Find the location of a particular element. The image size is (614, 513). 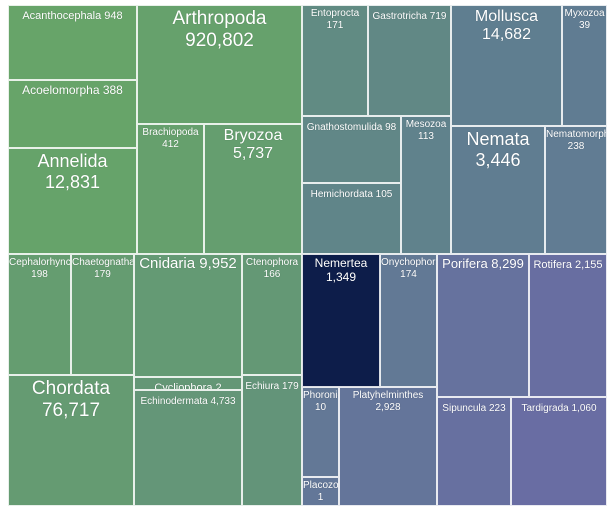

treemap-cell-cephalorhyncha: Cephalorhyncha198 is located at coordinates (39, 314).